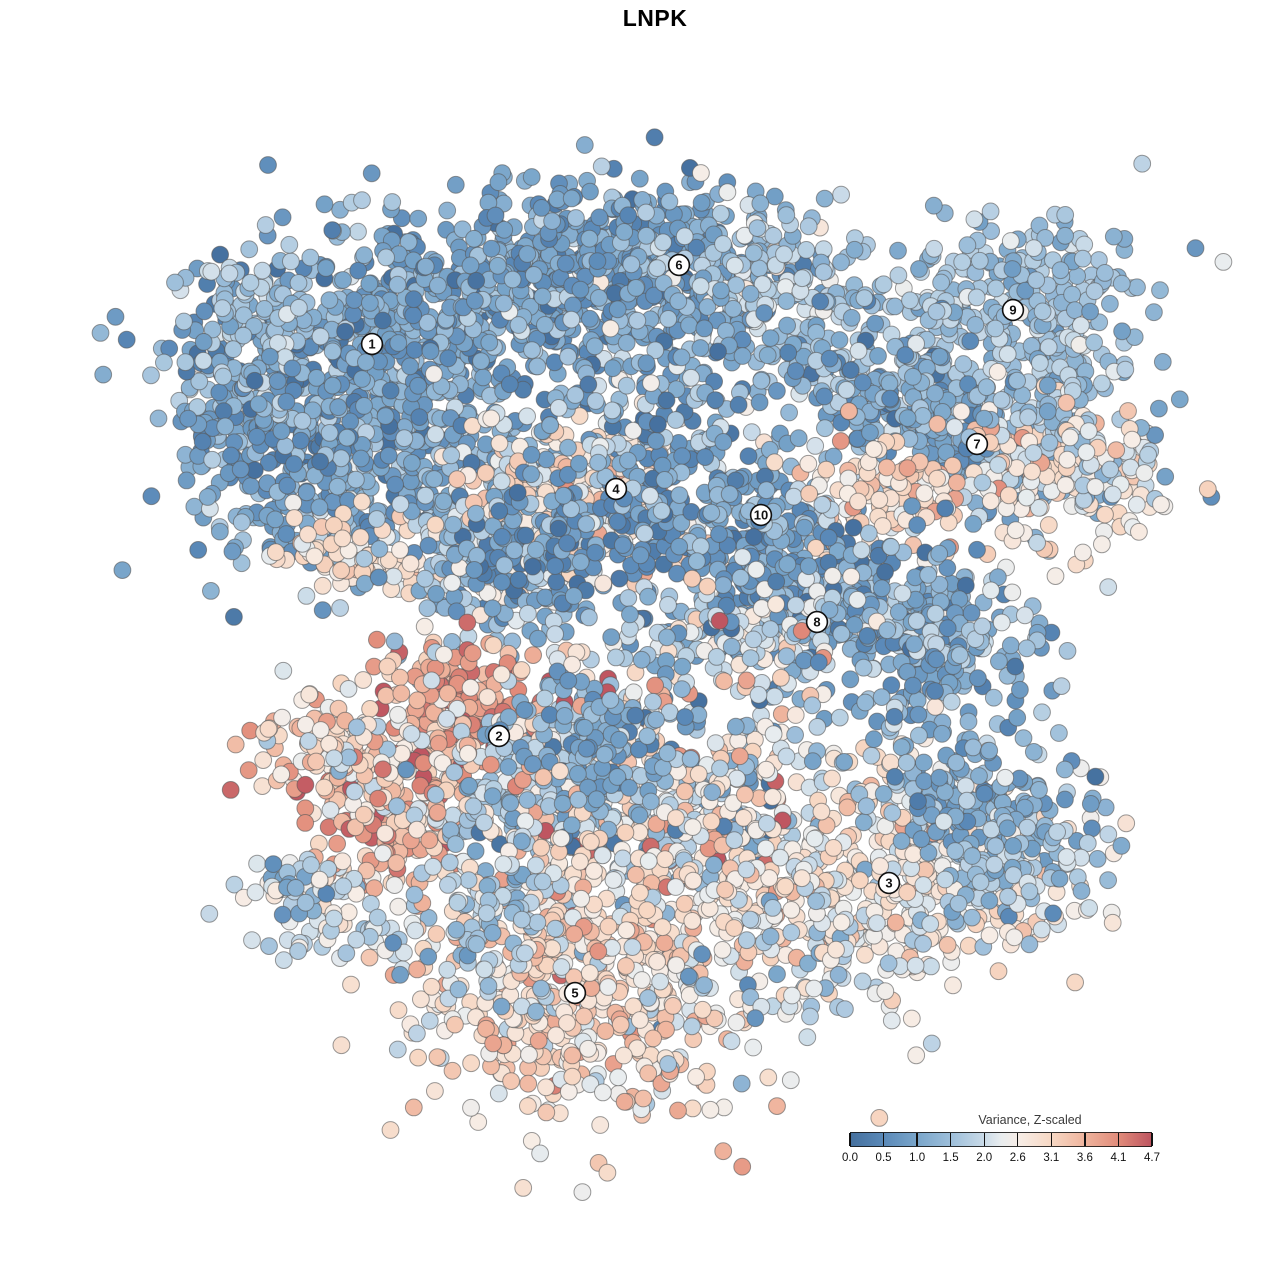  I want to click on cluster-badge-number: 8, so click(816, 622).